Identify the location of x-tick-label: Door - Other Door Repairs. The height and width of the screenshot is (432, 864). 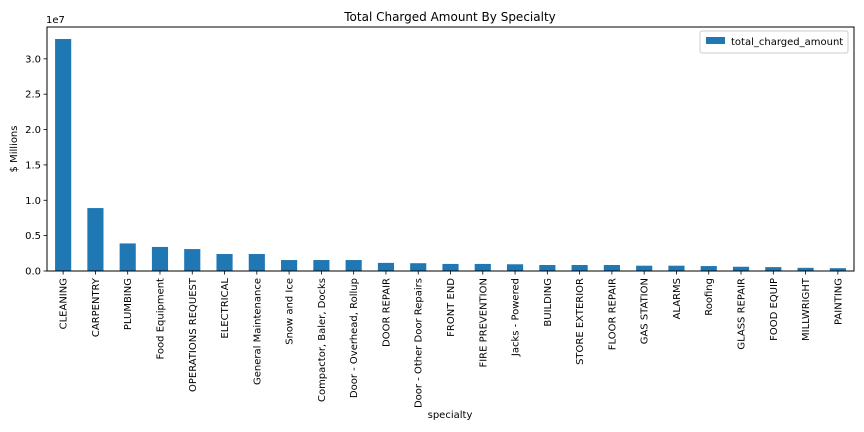
(419, 343).